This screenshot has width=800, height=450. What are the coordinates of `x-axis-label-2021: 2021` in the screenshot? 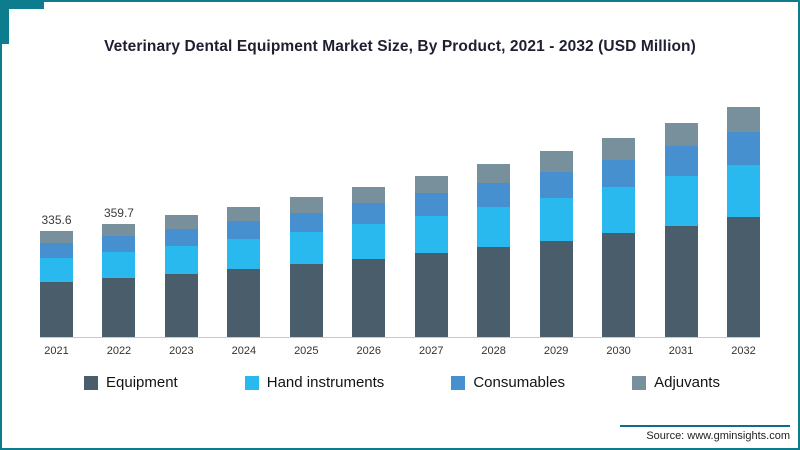 It's located at (56, 351).